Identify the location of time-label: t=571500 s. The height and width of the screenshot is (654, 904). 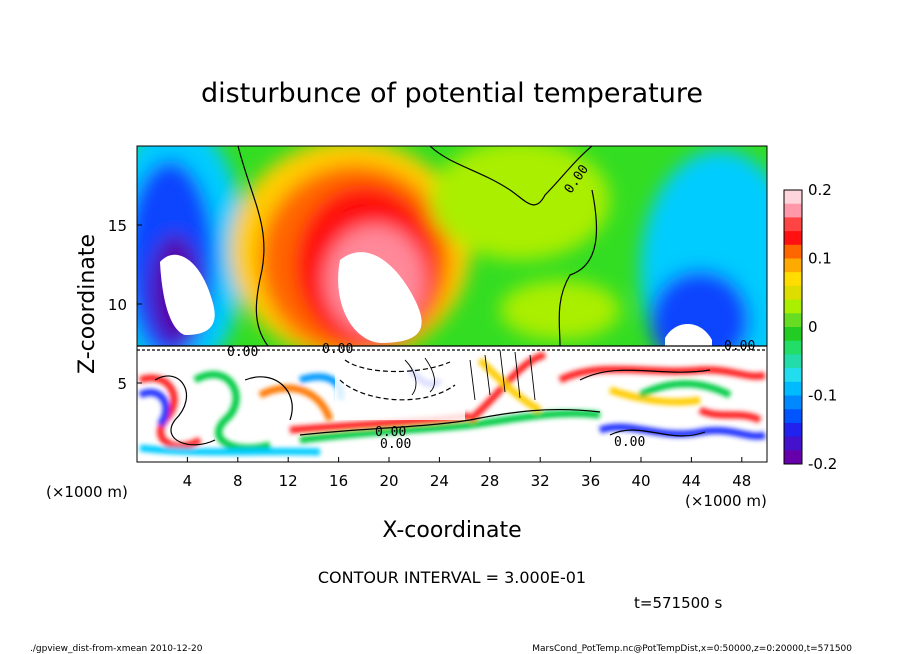
(678, 603).